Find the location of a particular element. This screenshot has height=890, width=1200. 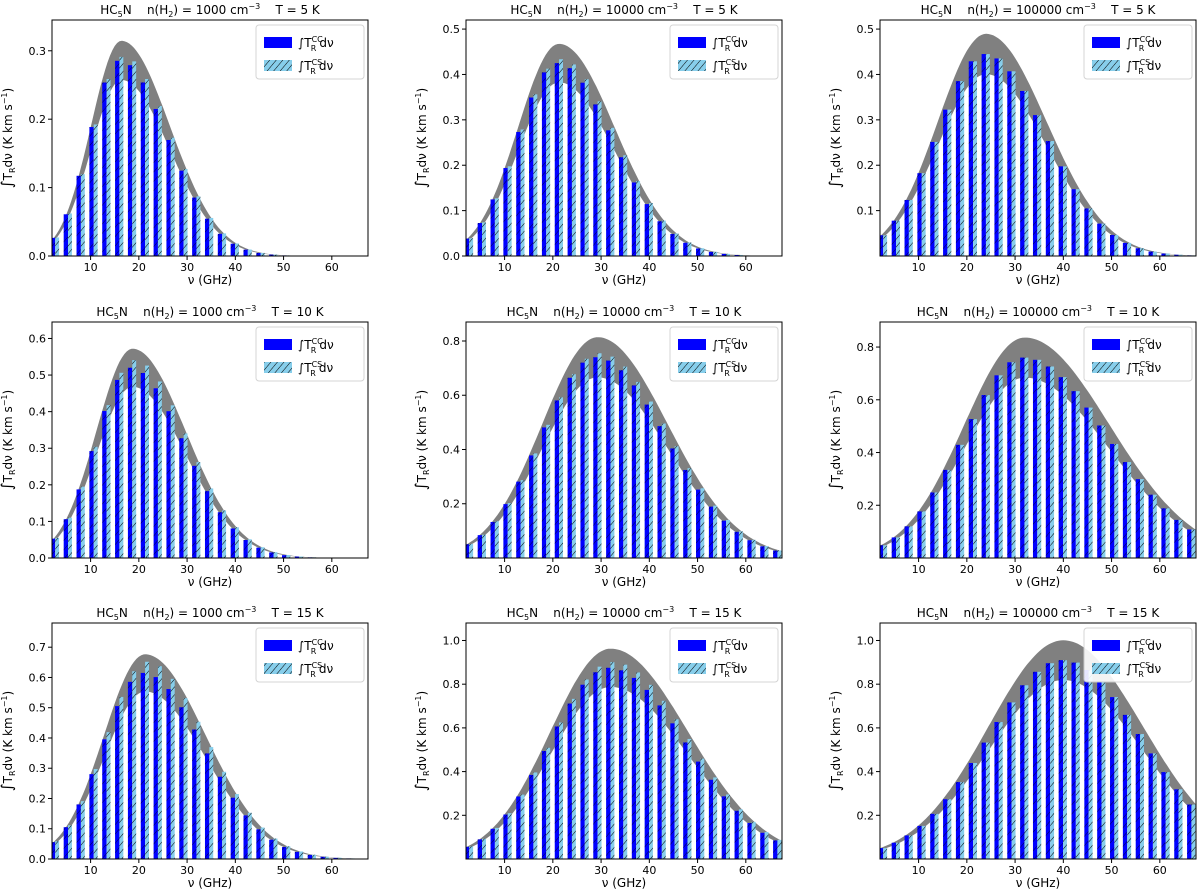

title-density-sub: 2 is located at coordinates (987, 617).